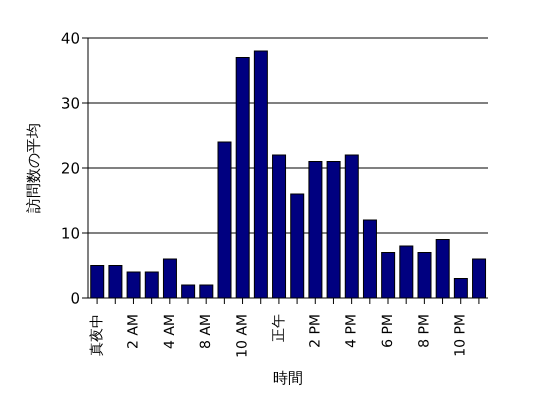 This screenshot has width=548, height=398. What do you see at coordinates (170, 332) in the screenshot?
I see `x-tick-label: 4 AM` at bounding box center [170, 332].